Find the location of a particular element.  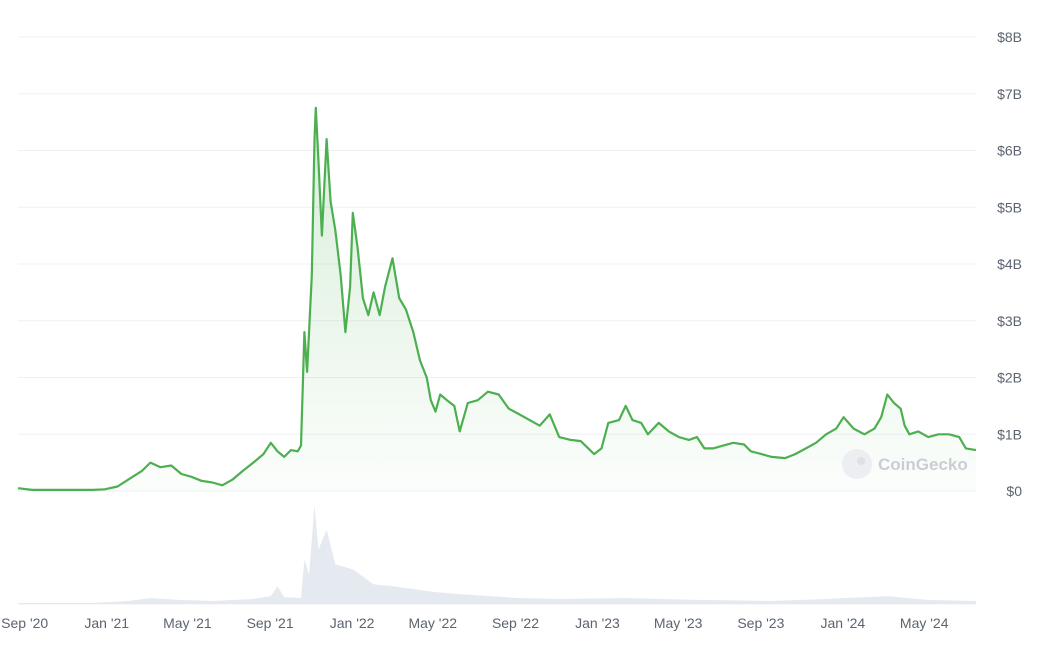

x-tick-label: May '23 is located at coordinates (678, 623).